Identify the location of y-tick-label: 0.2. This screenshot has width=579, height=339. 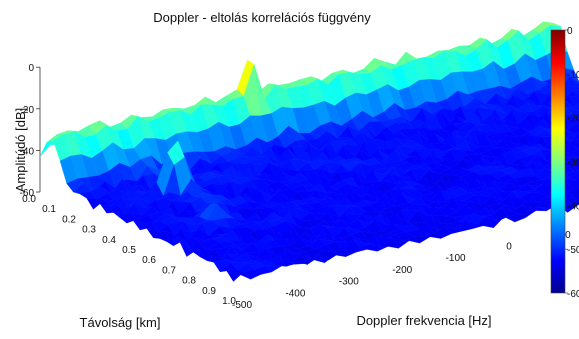
(69, 219).